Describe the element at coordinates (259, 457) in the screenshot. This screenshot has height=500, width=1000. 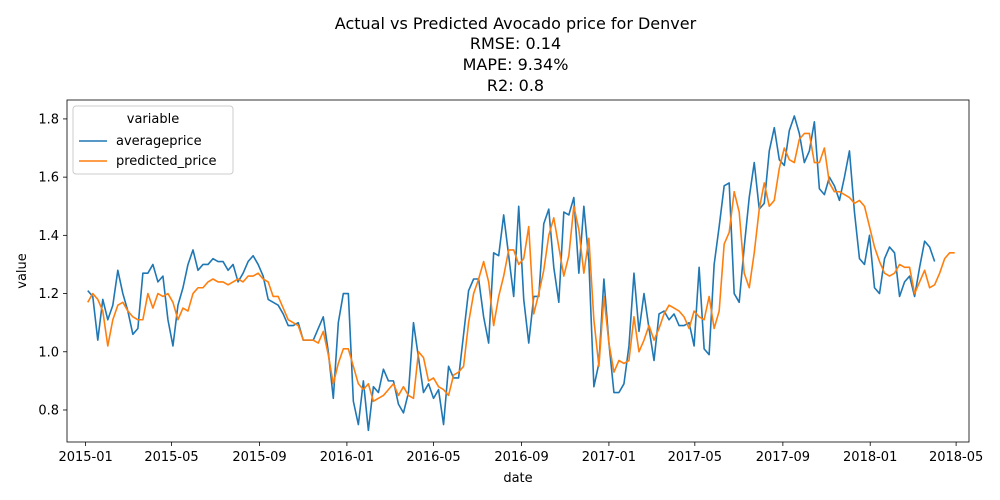
I see `x-tick-label: 2015-09` at that location.